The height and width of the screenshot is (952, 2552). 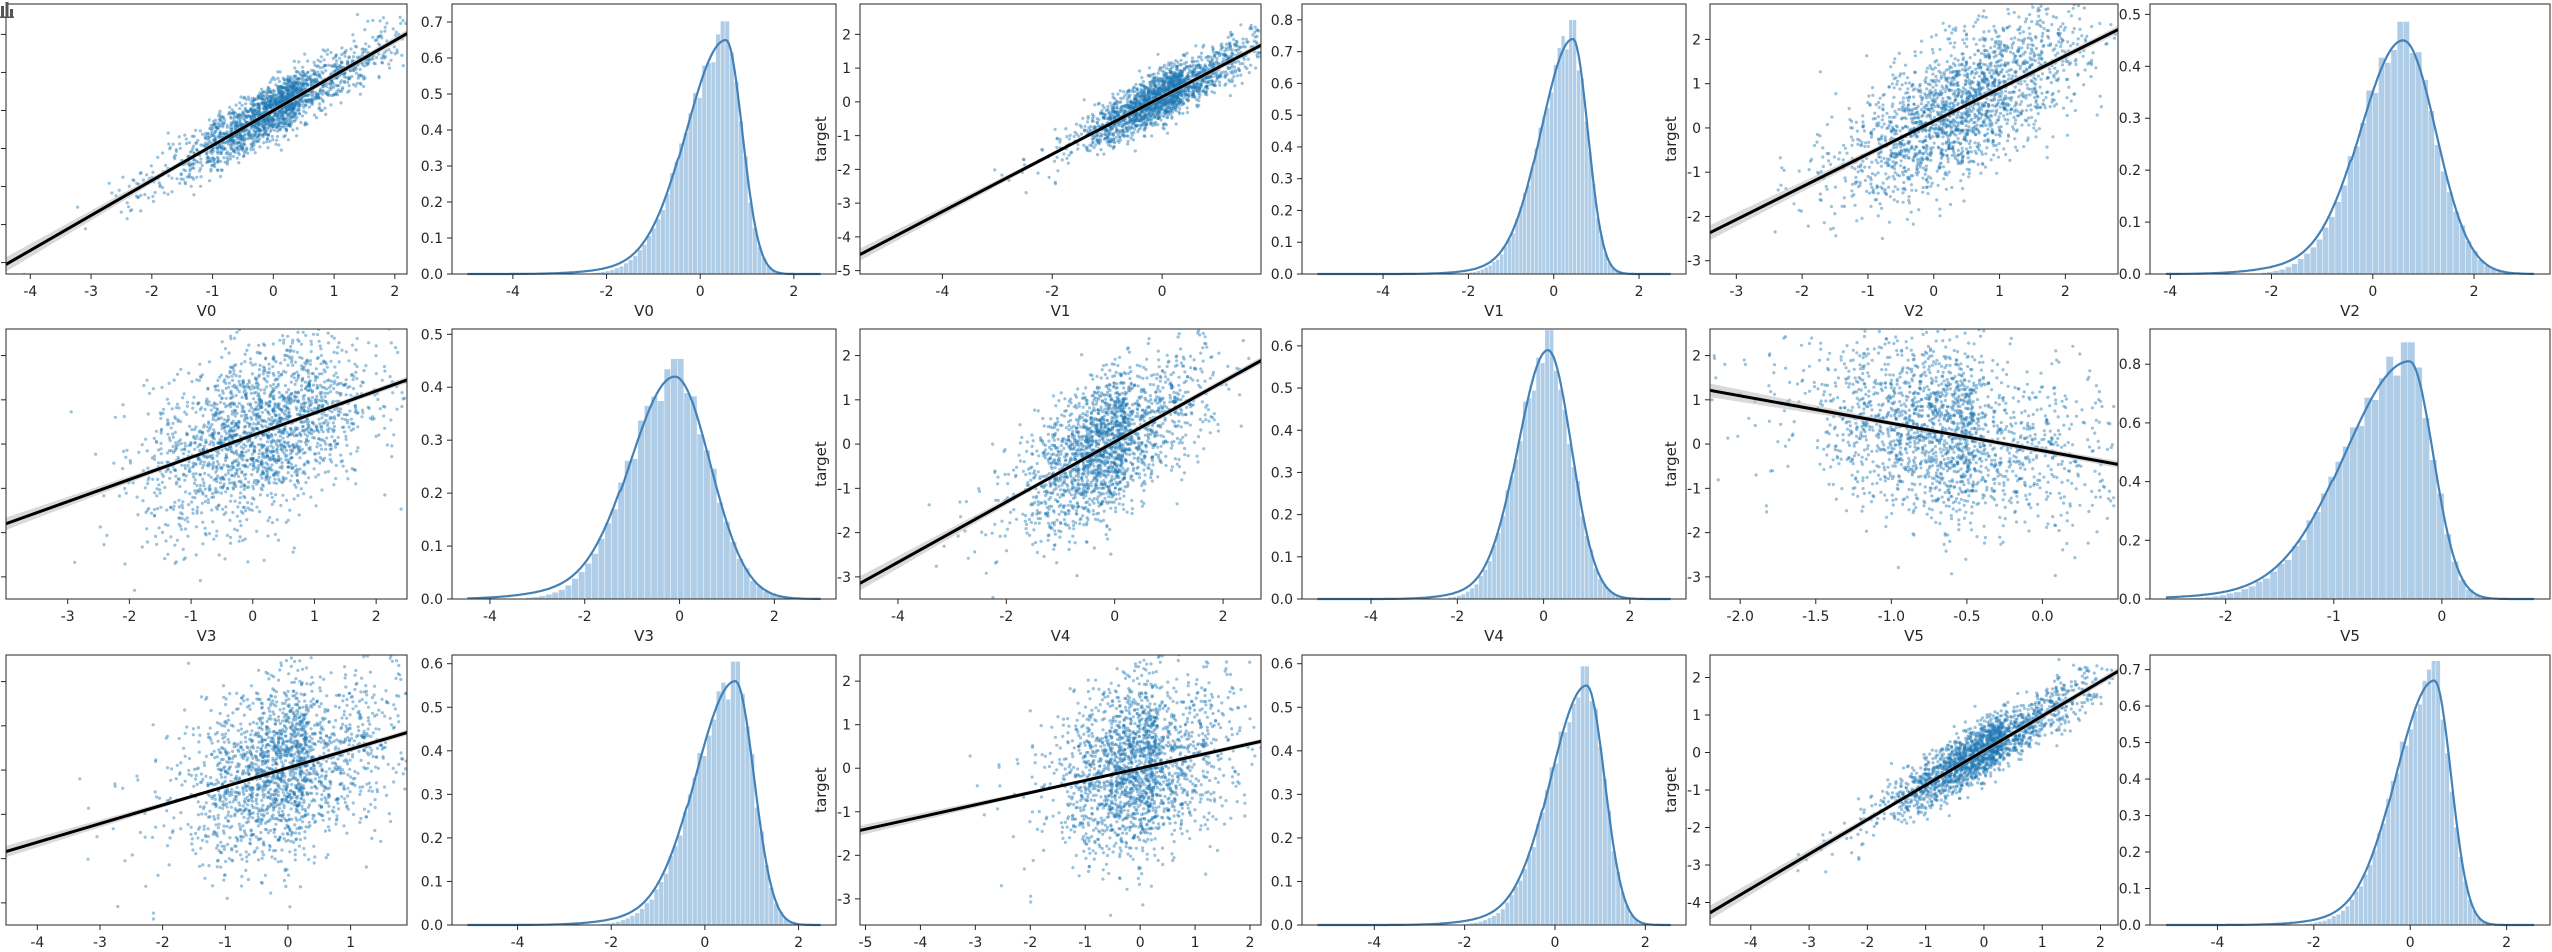 What do you see at coordinates (1494, 311) in the screenshot?
I see `x-axis-label: V1` at bounding box center [1494, 311].